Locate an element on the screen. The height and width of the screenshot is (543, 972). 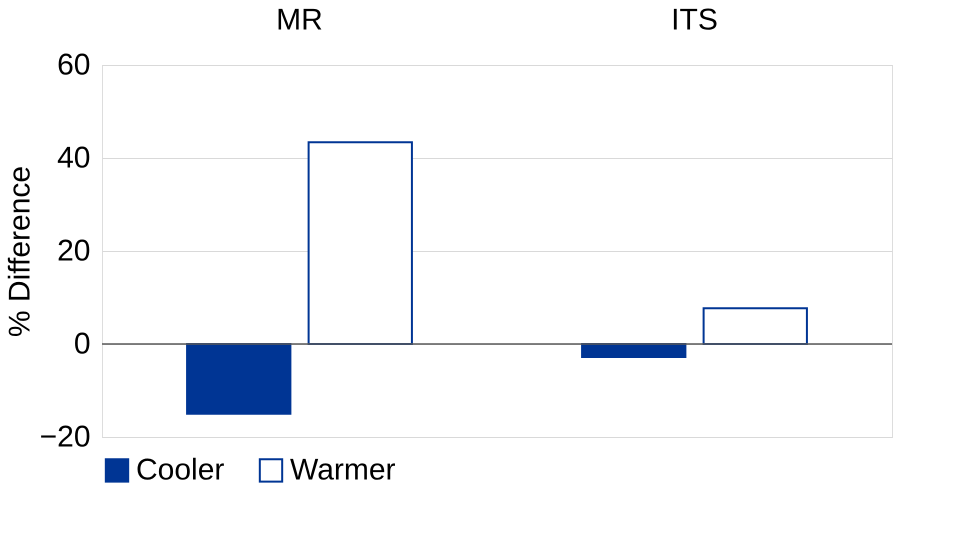
x-tick-label: ITS is located at coordinates (694, 20).